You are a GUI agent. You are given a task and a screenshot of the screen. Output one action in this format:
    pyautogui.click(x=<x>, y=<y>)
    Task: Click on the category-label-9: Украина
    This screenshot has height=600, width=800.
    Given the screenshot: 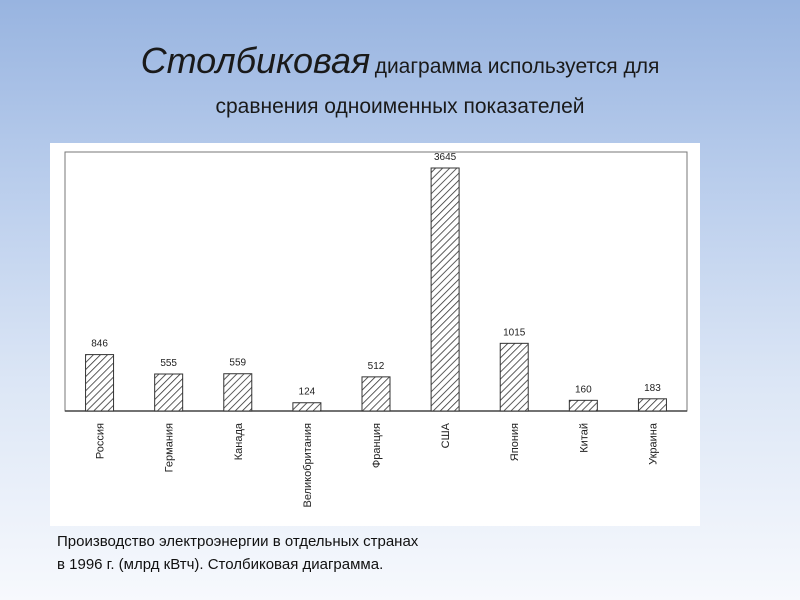 What is the action you would take?
    pyautogui.click(x=653, y=443)
    